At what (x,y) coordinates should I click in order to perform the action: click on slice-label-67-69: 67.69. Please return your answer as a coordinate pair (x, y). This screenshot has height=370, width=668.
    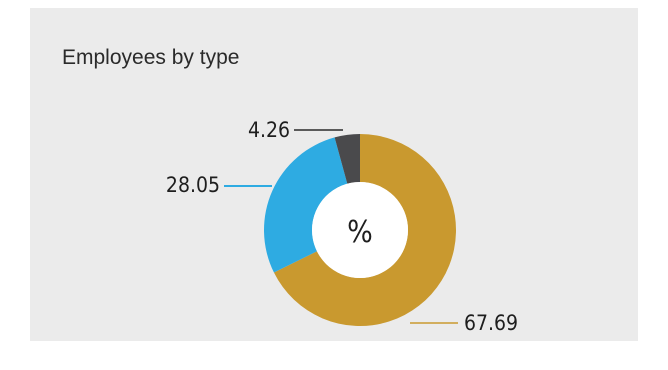
    Looking at the image, I should click on (491, 323).